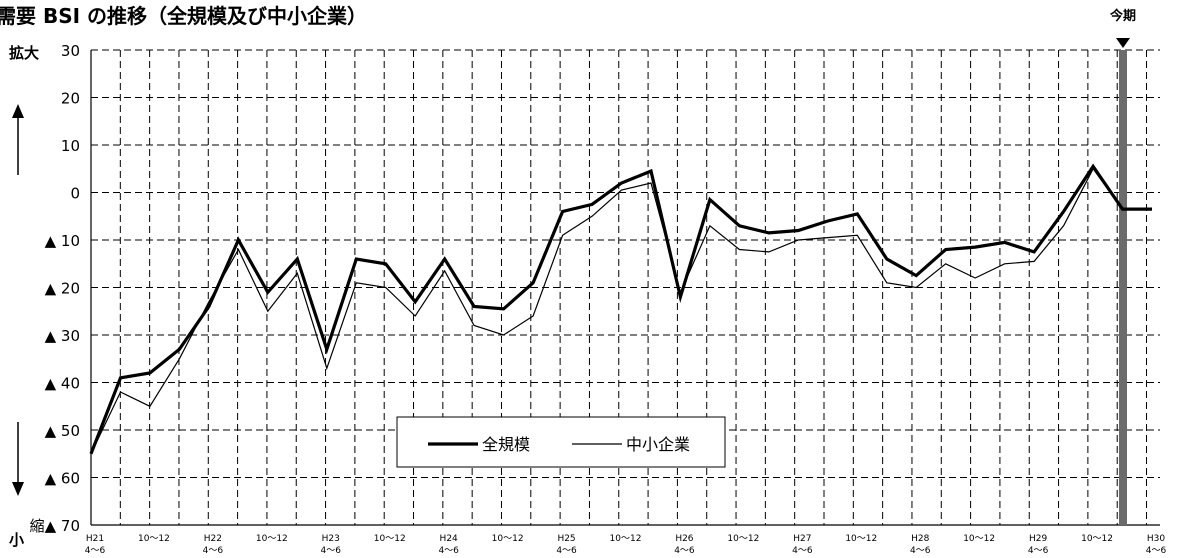 The height and width of the screenshot is (558, 1178). What do you see at coordinates (95, 539) in the screenshot?
I see `x-tick-label: H21` at bounding box center [95, 539].